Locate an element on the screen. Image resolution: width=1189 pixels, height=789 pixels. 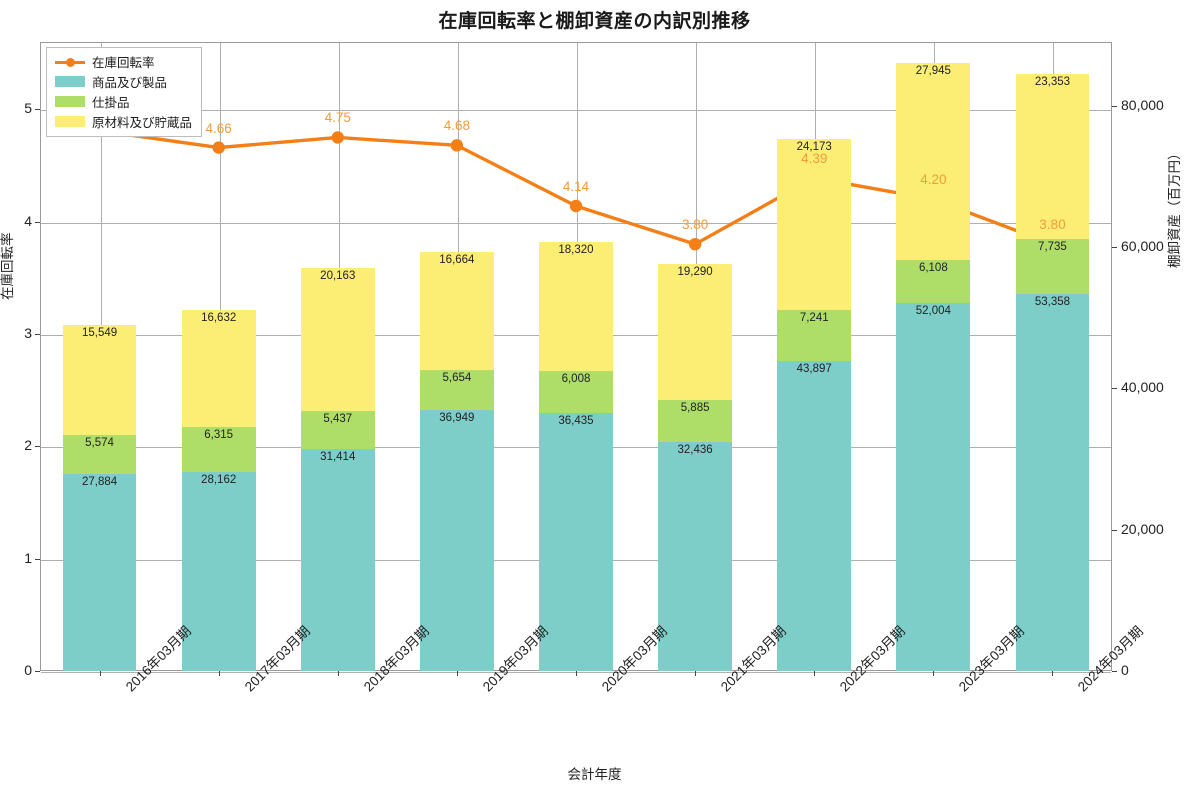
turnover-value-label: 4.75 is located at coordinates (337, 118).